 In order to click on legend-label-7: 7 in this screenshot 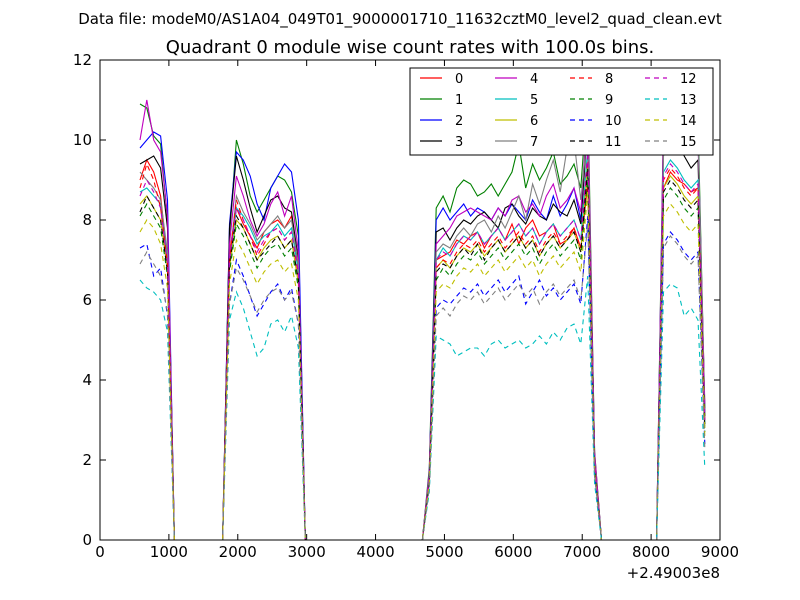, I will do `click(534, 142)`.